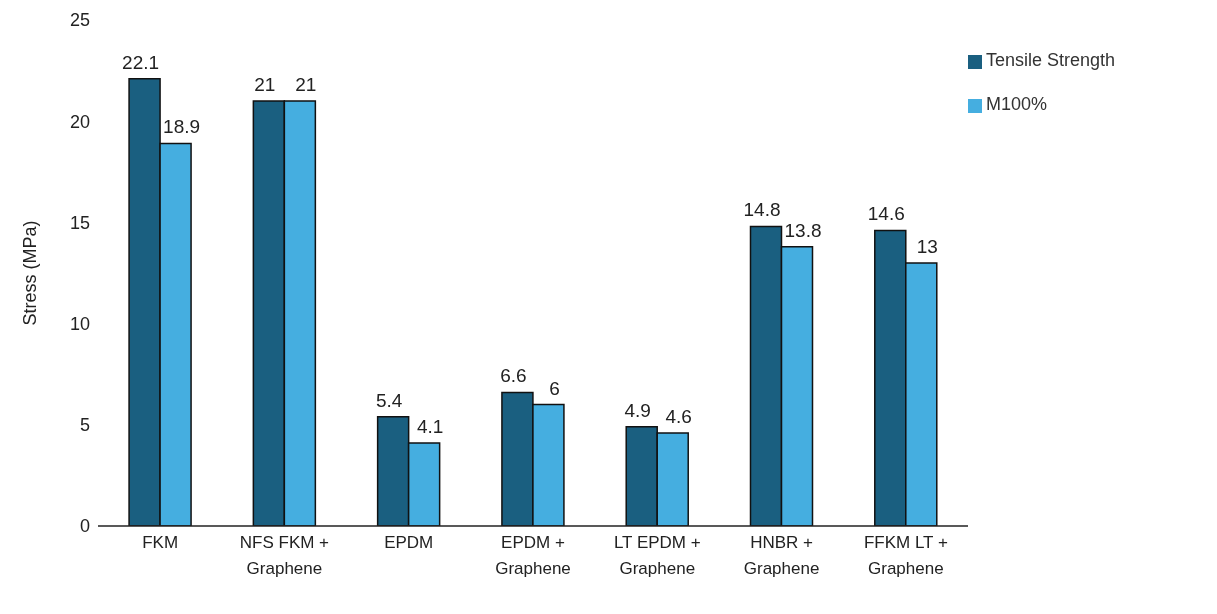  Describe the element at coordinates (79, 323) in the screenshot. I see `y-tick-label: 10` at that location.